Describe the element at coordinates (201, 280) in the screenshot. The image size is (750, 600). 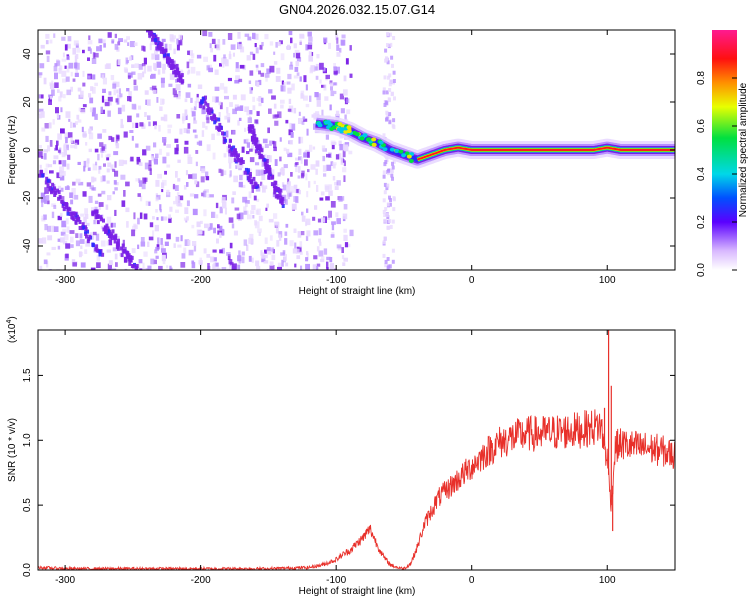
I see `heatmap-x-tick-label: -200` at that location.